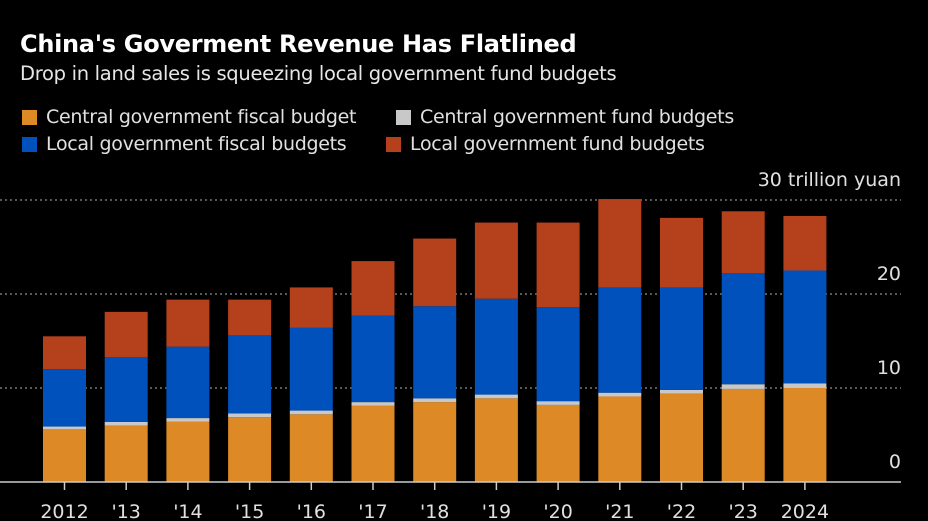 The image size is (928, 521). What do you see at coordinates (187, 511) in the screenshot?
I see `x-tick-label: '14` at bounding box center [187, 511].